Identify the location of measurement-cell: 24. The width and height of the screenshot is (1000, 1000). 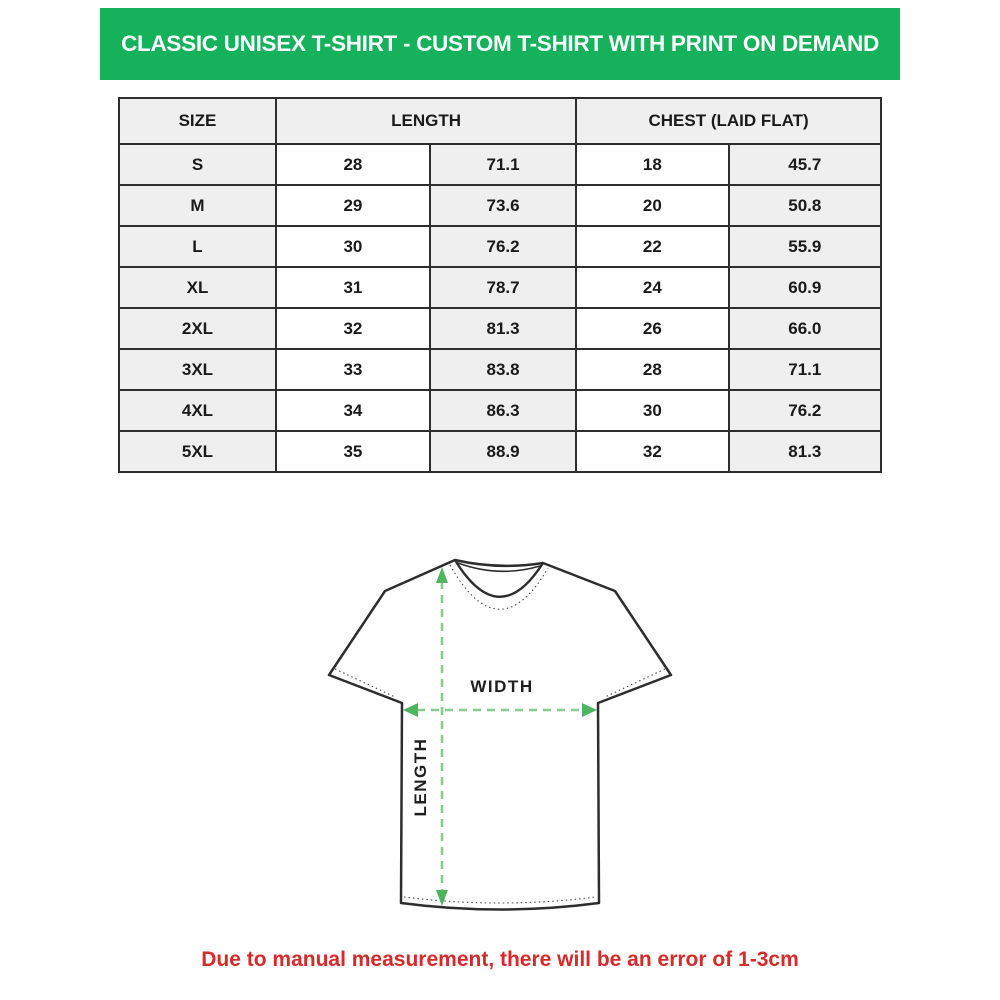
(652, 287).